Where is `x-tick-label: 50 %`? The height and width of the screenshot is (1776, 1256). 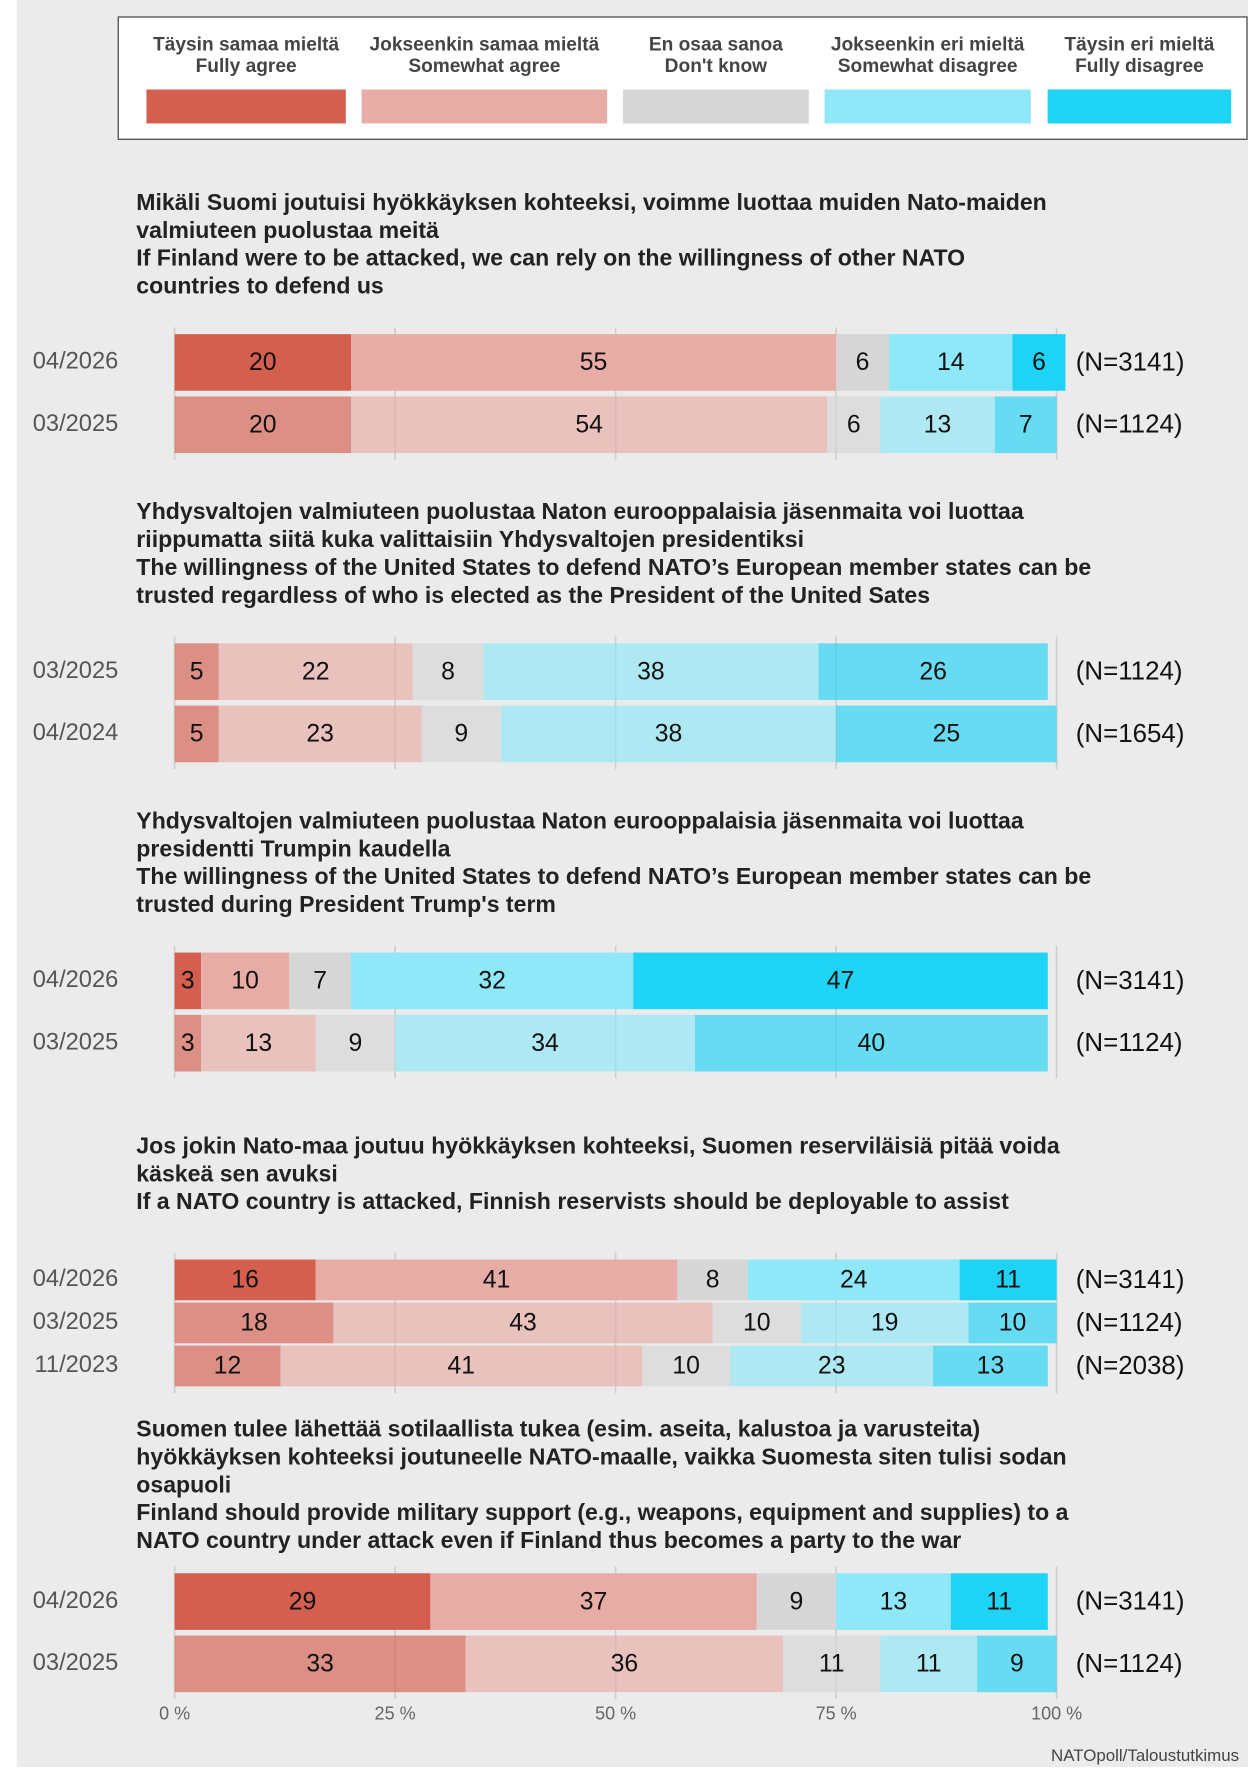 x-tick-label: 50 % is located at coordinates (615, 1714).